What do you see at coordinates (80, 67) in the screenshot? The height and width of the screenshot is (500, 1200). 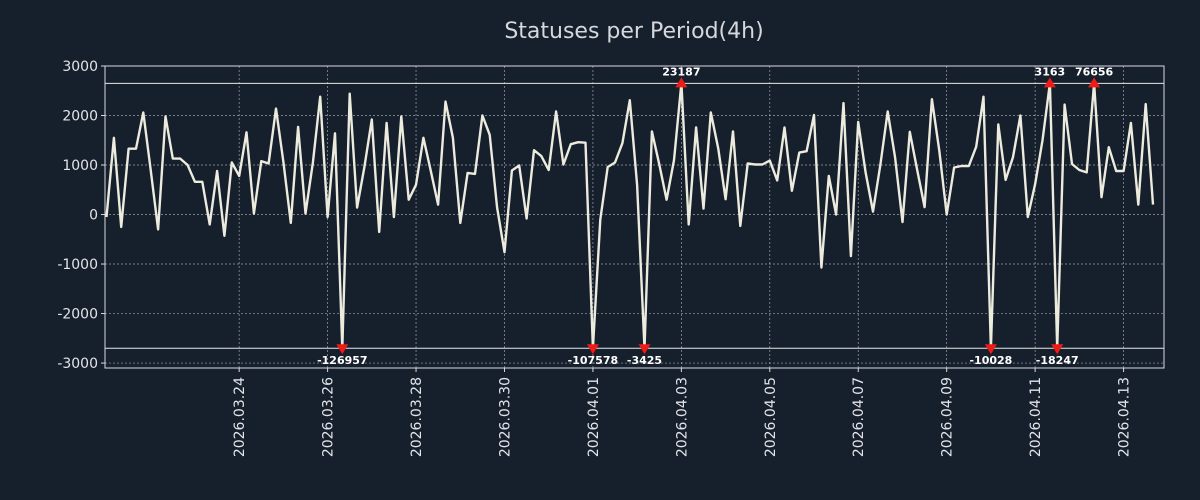 I see `y-tick-label: 3000` at bounding box center [80, 67].